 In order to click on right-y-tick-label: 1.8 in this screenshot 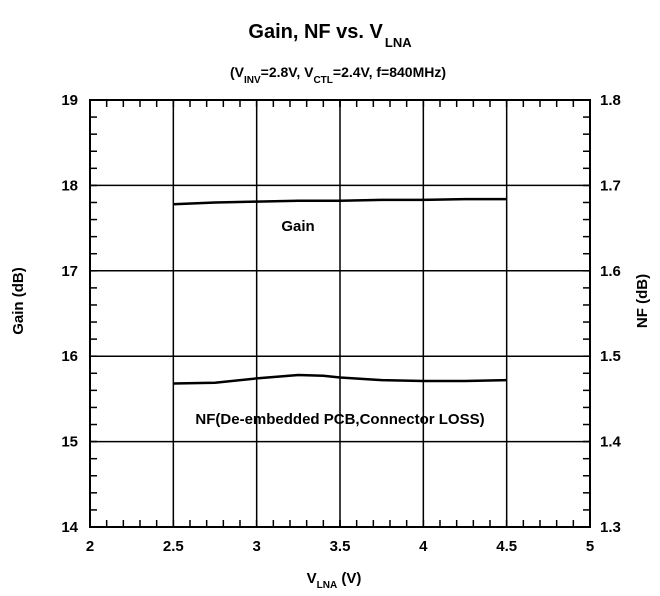, I will do `click(610, 100)`.